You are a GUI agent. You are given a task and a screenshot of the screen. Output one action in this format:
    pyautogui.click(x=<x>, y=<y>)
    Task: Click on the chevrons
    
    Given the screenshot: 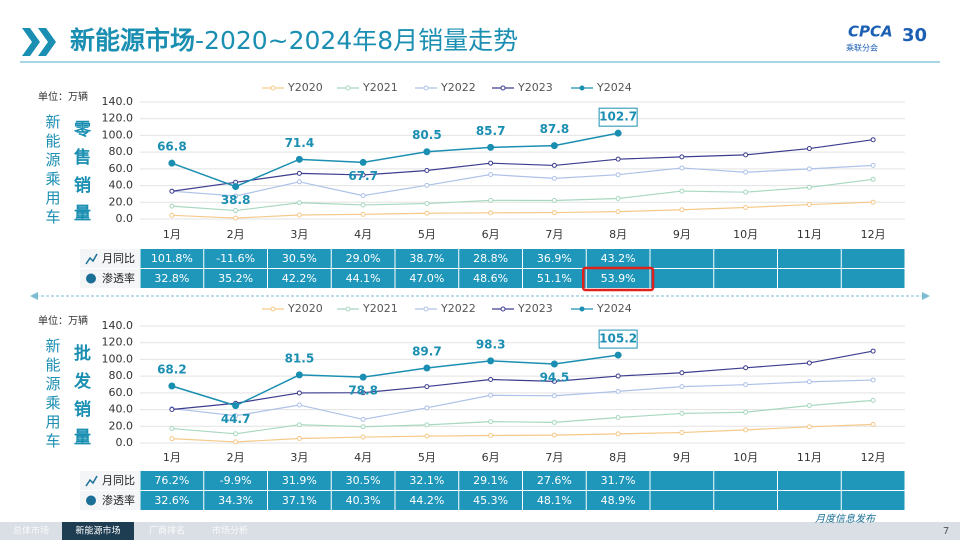 What is the action you would take?
    pyautogui.click(x=39, y=42)
    